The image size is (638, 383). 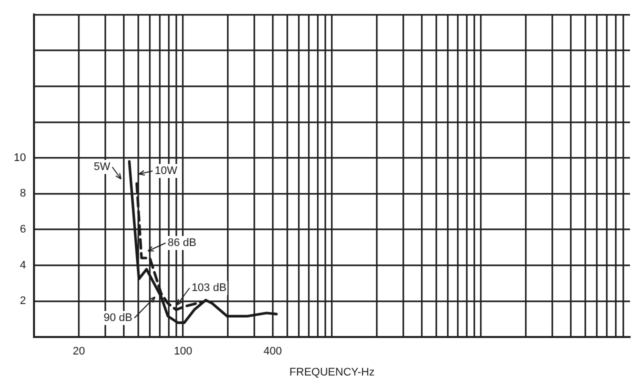 What do you see at coordinates (183, 352) in the screenshot?
I see `x-tick-label: 100` at bounding box center [183, 352].